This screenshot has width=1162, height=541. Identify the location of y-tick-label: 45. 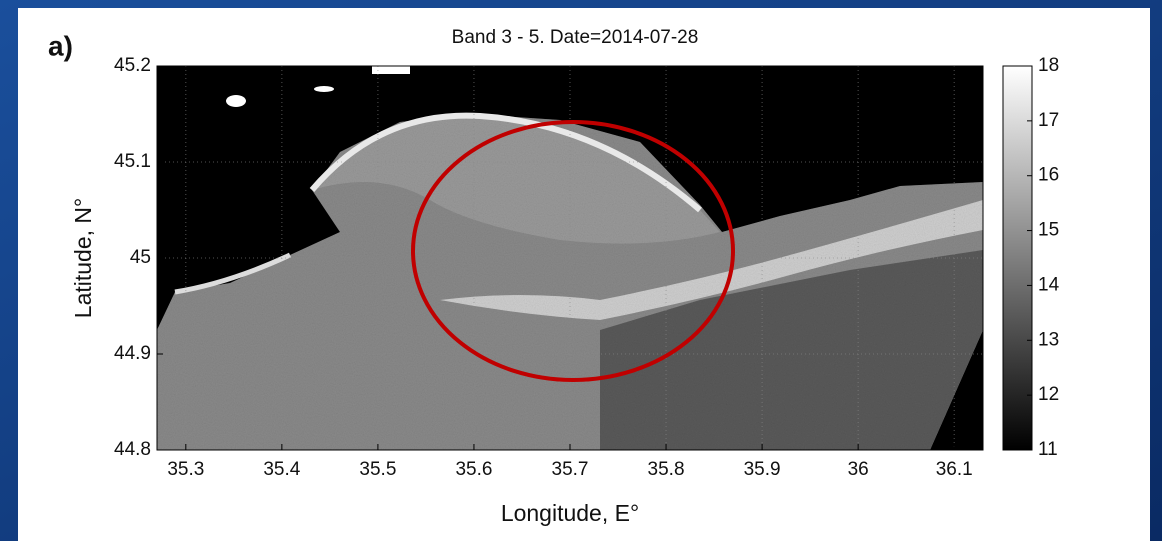
(140, 257).